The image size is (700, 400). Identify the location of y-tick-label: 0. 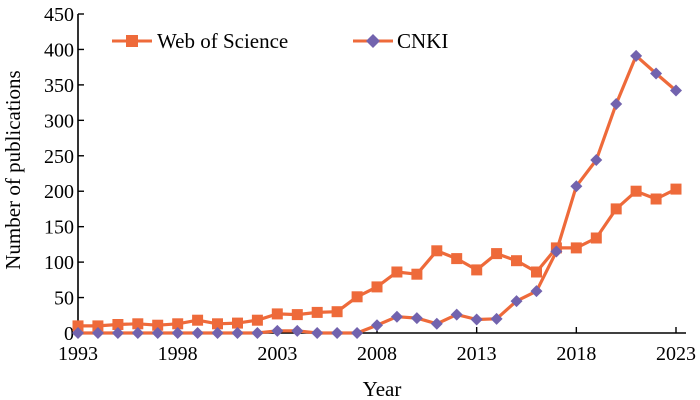
(69, 334).